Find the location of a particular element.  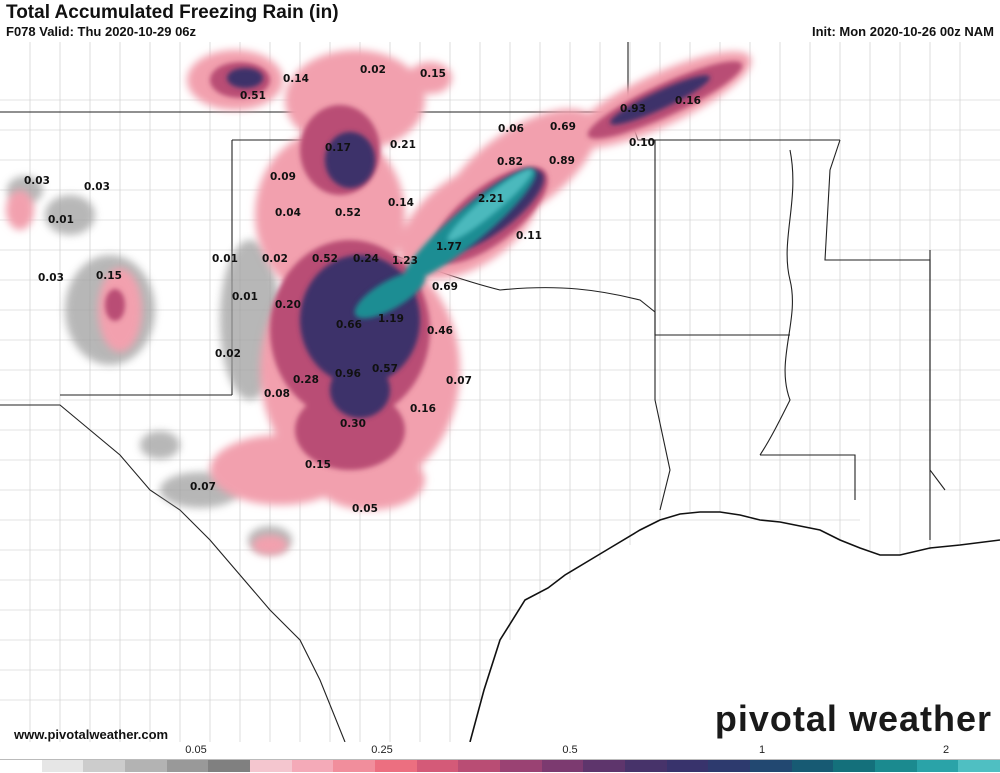

value-label: 0.51 is located at coordinates (253, 96).